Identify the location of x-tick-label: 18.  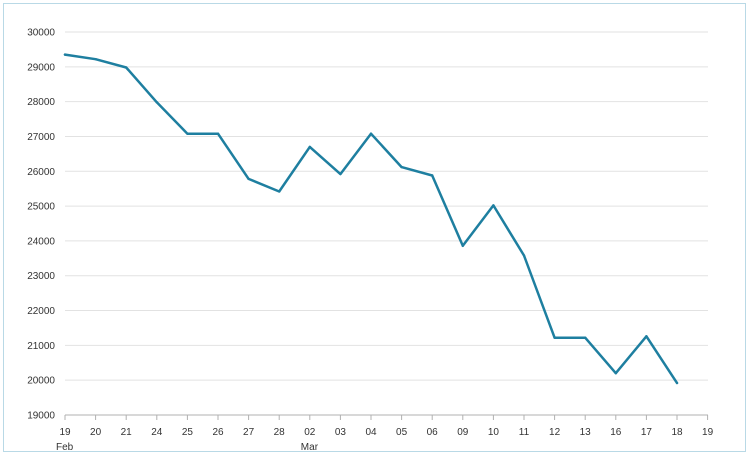
(677, 432).